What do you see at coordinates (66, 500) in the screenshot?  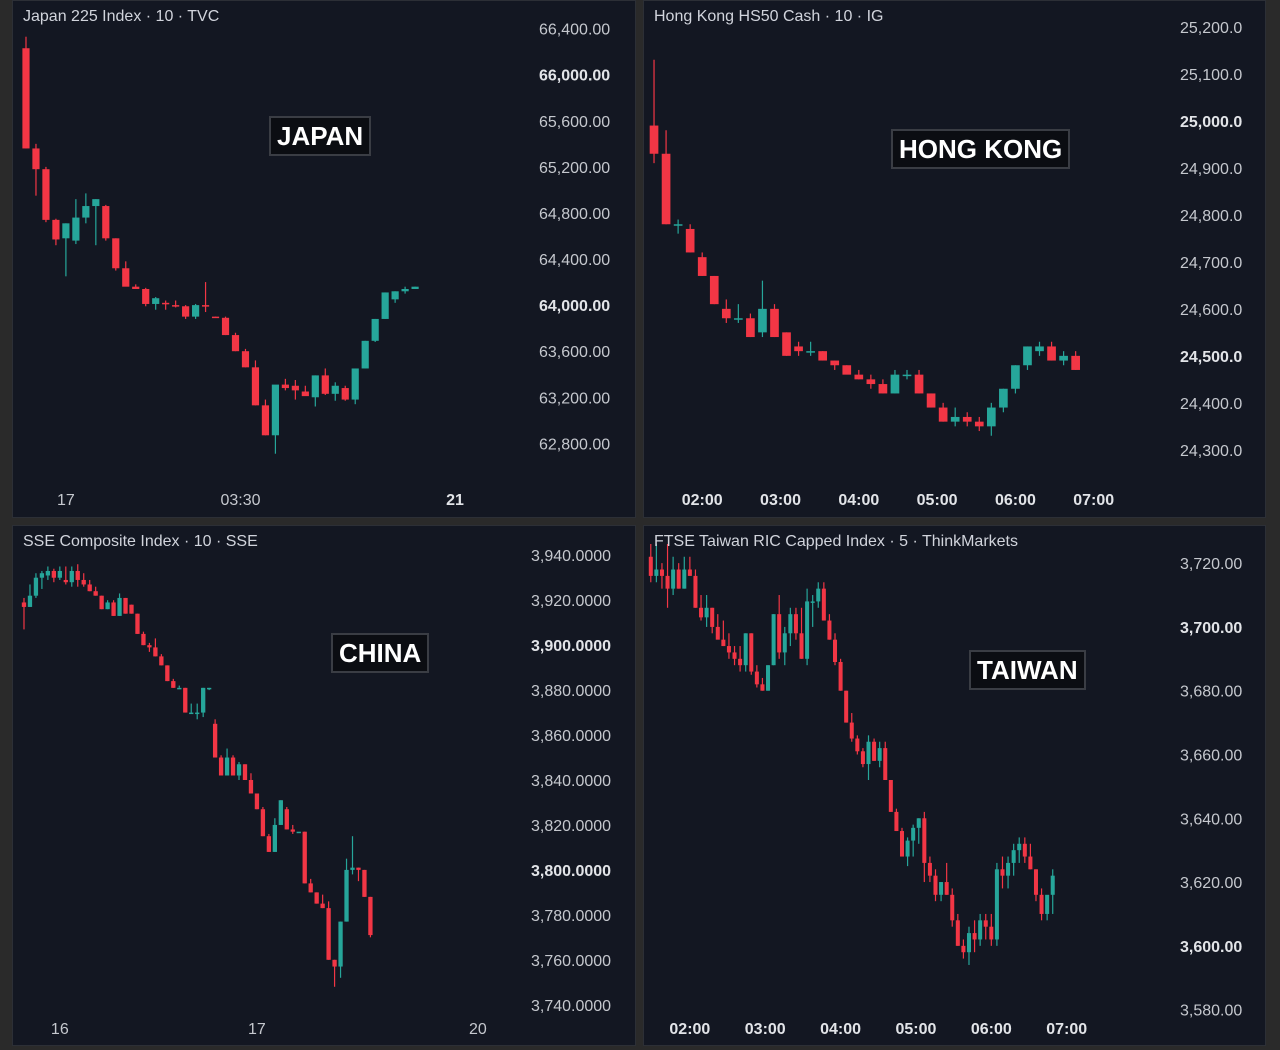 I see `x-axis-tick-label: 17` at bounding box center [66, 500].